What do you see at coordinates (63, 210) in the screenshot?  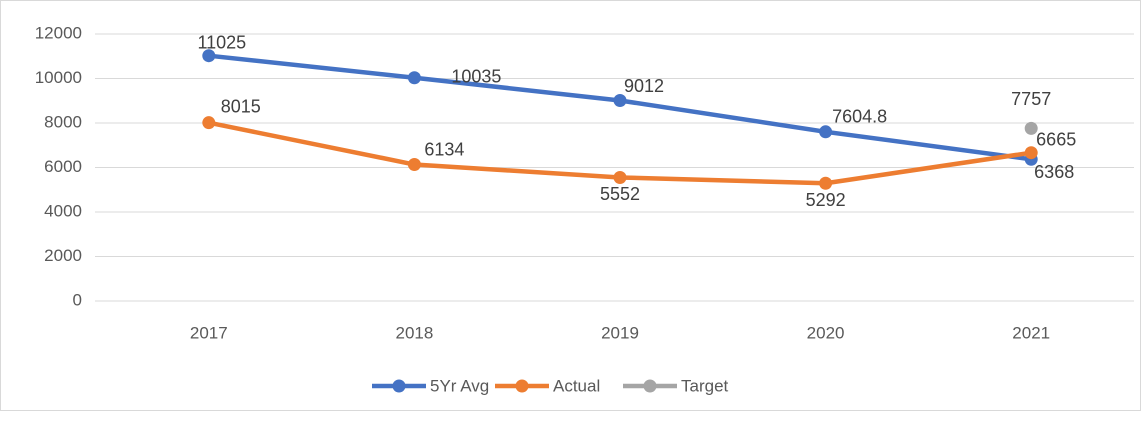 I see `y-tick-label: 4000` at bounding box center [63, 210].